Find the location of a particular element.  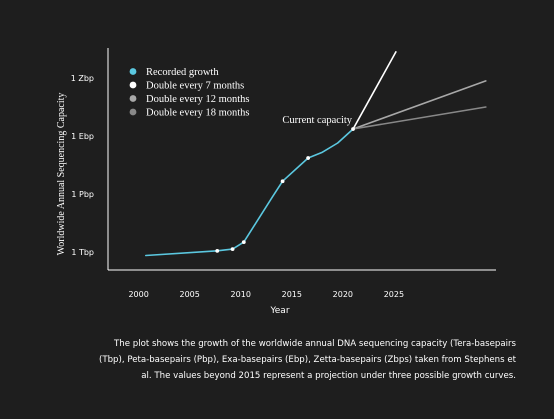

x-tick-label: 2025 is located at coordinates (394, 294).